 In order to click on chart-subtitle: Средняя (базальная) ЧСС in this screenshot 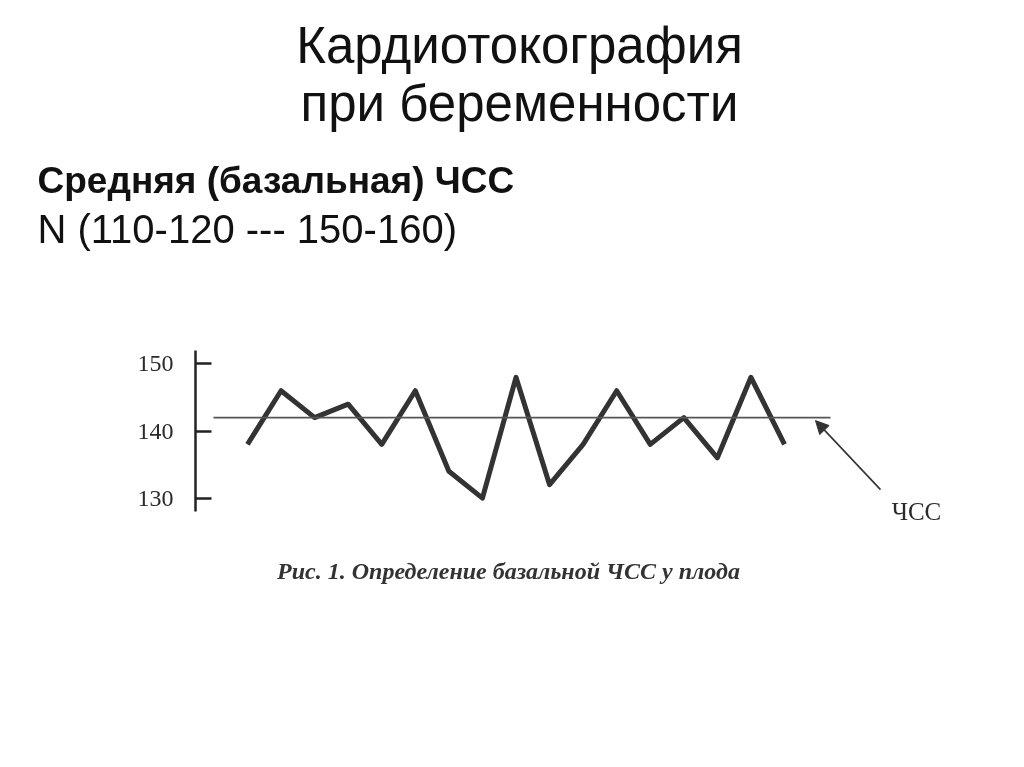, I will do `click(276, 180)`.